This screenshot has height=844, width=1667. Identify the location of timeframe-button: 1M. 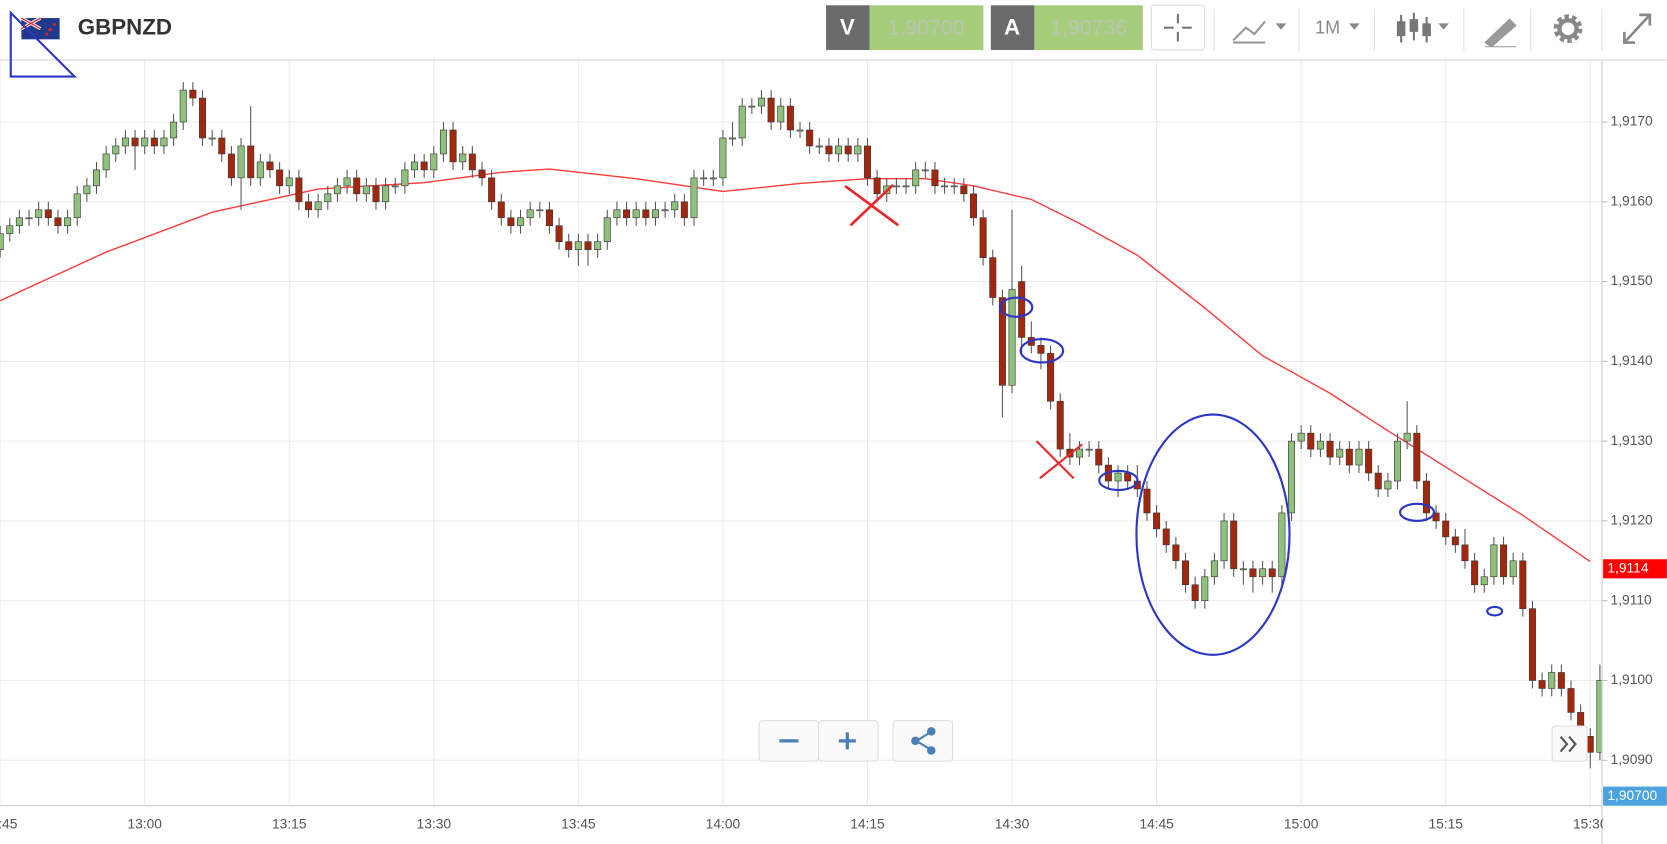
(1337, 27).